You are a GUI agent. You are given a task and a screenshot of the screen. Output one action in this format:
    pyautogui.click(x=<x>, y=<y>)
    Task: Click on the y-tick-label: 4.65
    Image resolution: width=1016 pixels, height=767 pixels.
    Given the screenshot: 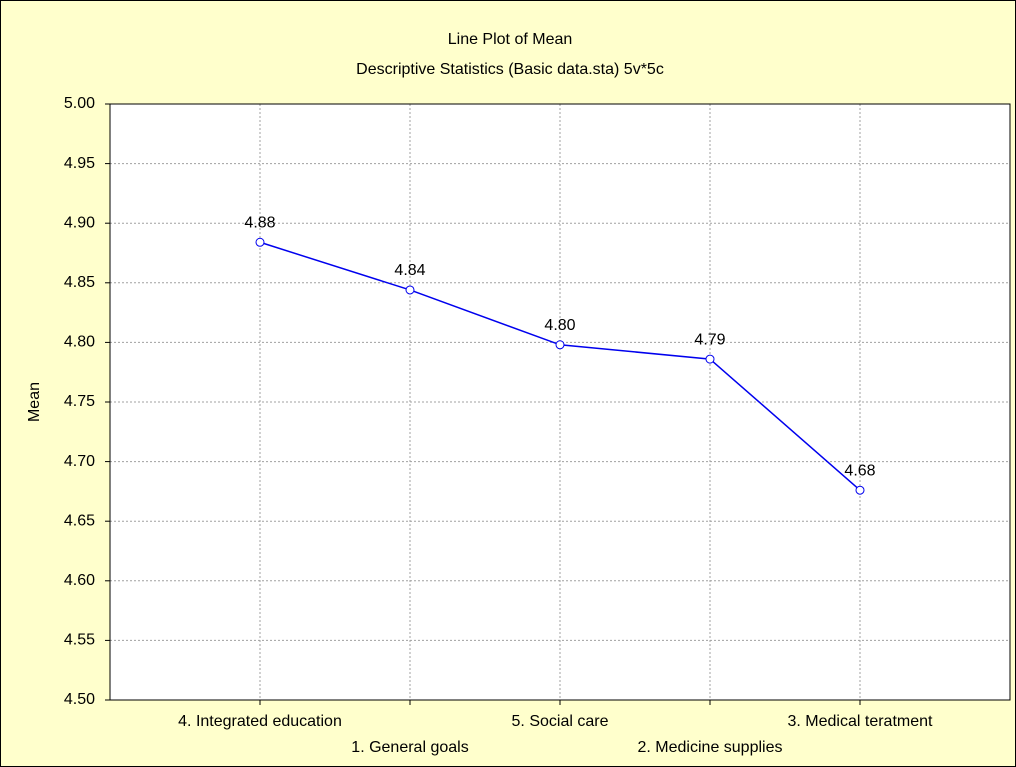 What is the action you would take?
    pyautogui.click(x=79, y=520)
    